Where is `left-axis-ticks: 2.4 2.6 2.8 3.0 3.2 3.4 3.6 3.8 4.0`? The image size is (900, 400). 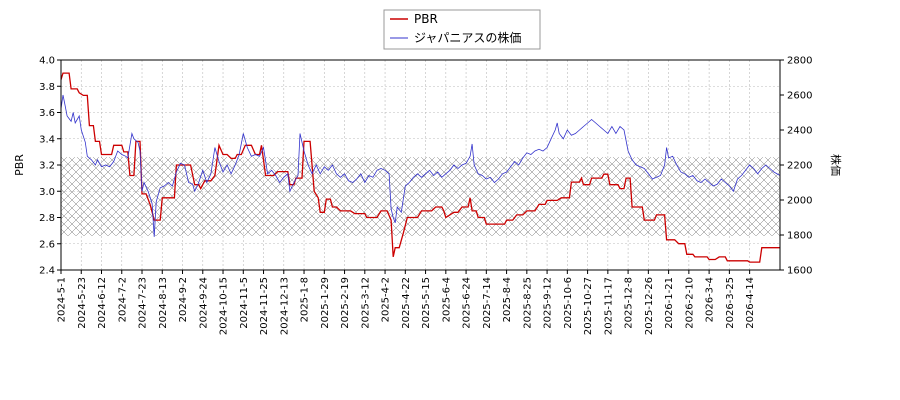 left-axis-ticks: 2.4 2.6 2.8 3.0 3.2 3.4 3.6 3.8 4.0 is located at coordinates (50, 166).